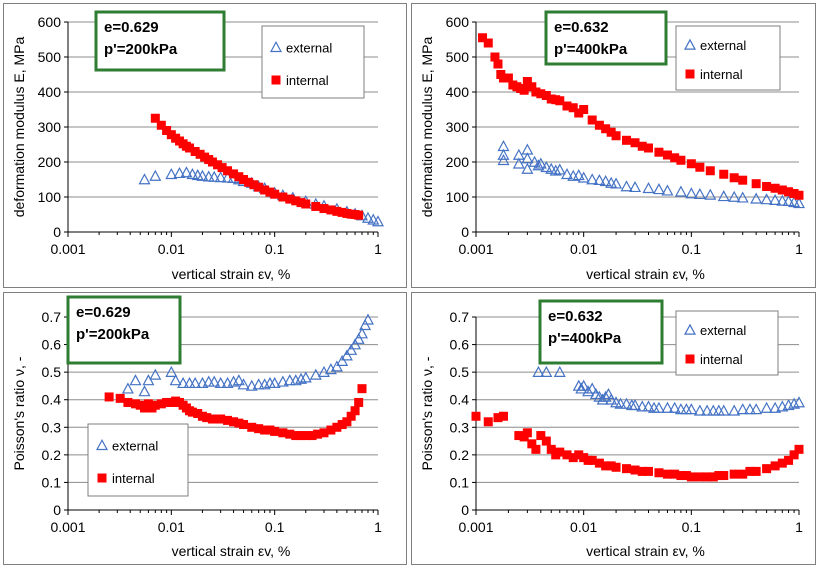 The image size is (819, 568). What do you see at coordinates (637, 446) in the screenshot?
I see `series-internal` at bounding box center [637, 446].